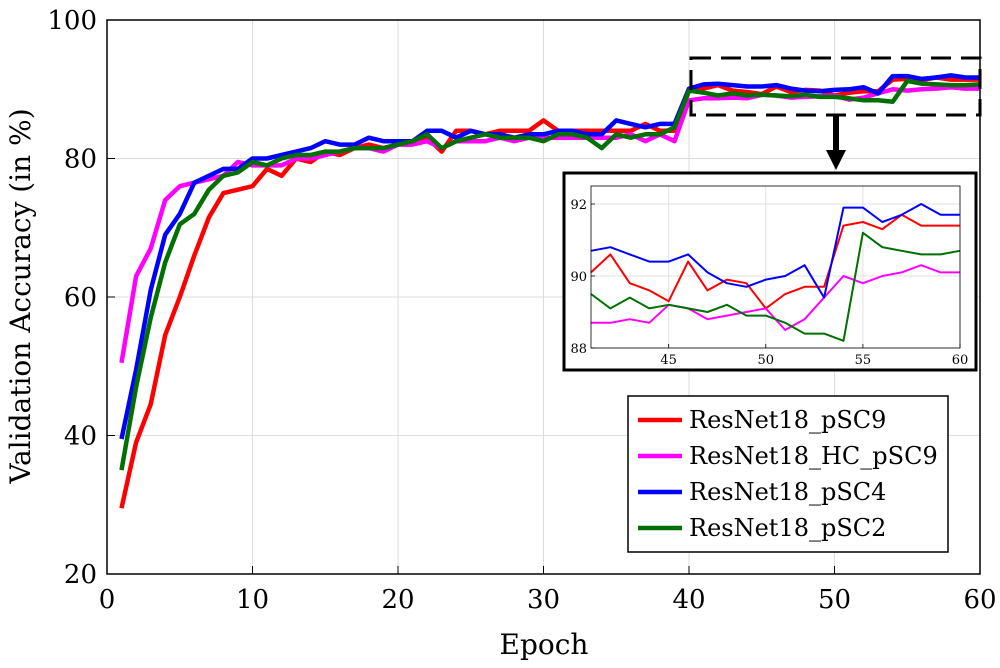  I want to click on inset-x-tick-label: 60, so click(960, 360).